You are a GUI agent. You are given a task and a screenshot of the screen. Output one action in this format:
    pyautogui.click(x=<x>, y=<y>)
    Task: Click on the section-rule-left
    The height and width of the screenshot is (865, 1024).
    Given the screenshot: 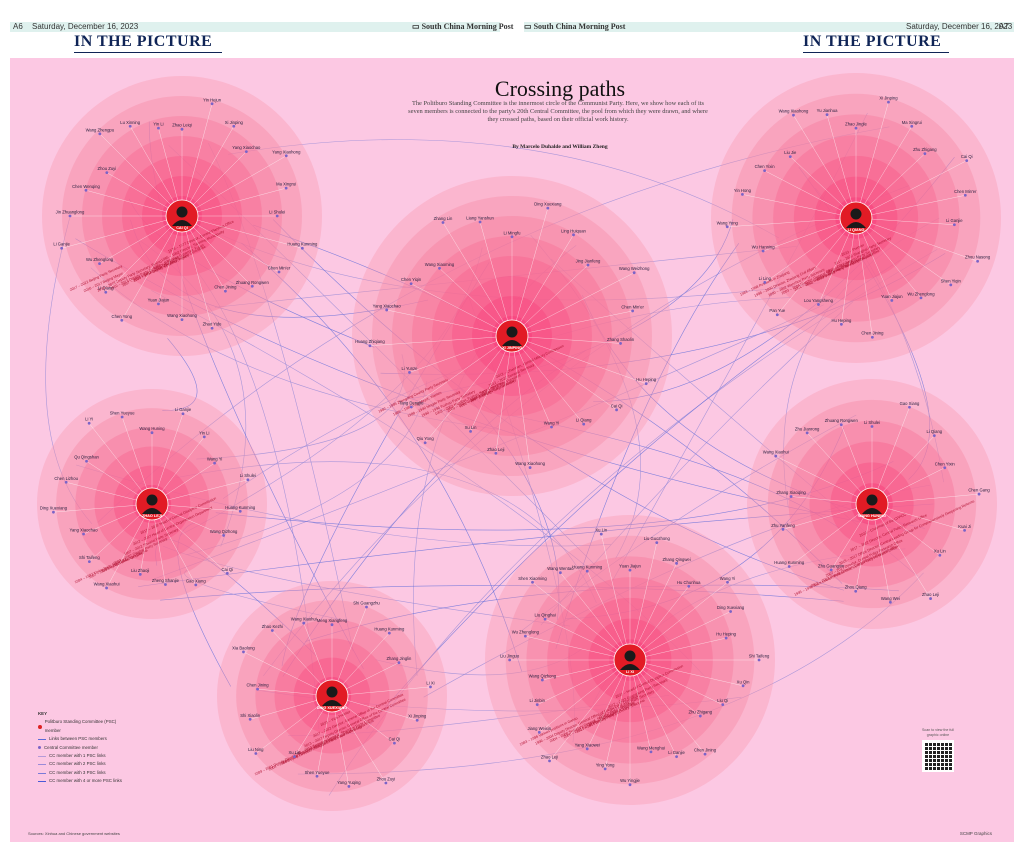 What is the action you would take?
    pyautogui.click(x=148, y=52)
    